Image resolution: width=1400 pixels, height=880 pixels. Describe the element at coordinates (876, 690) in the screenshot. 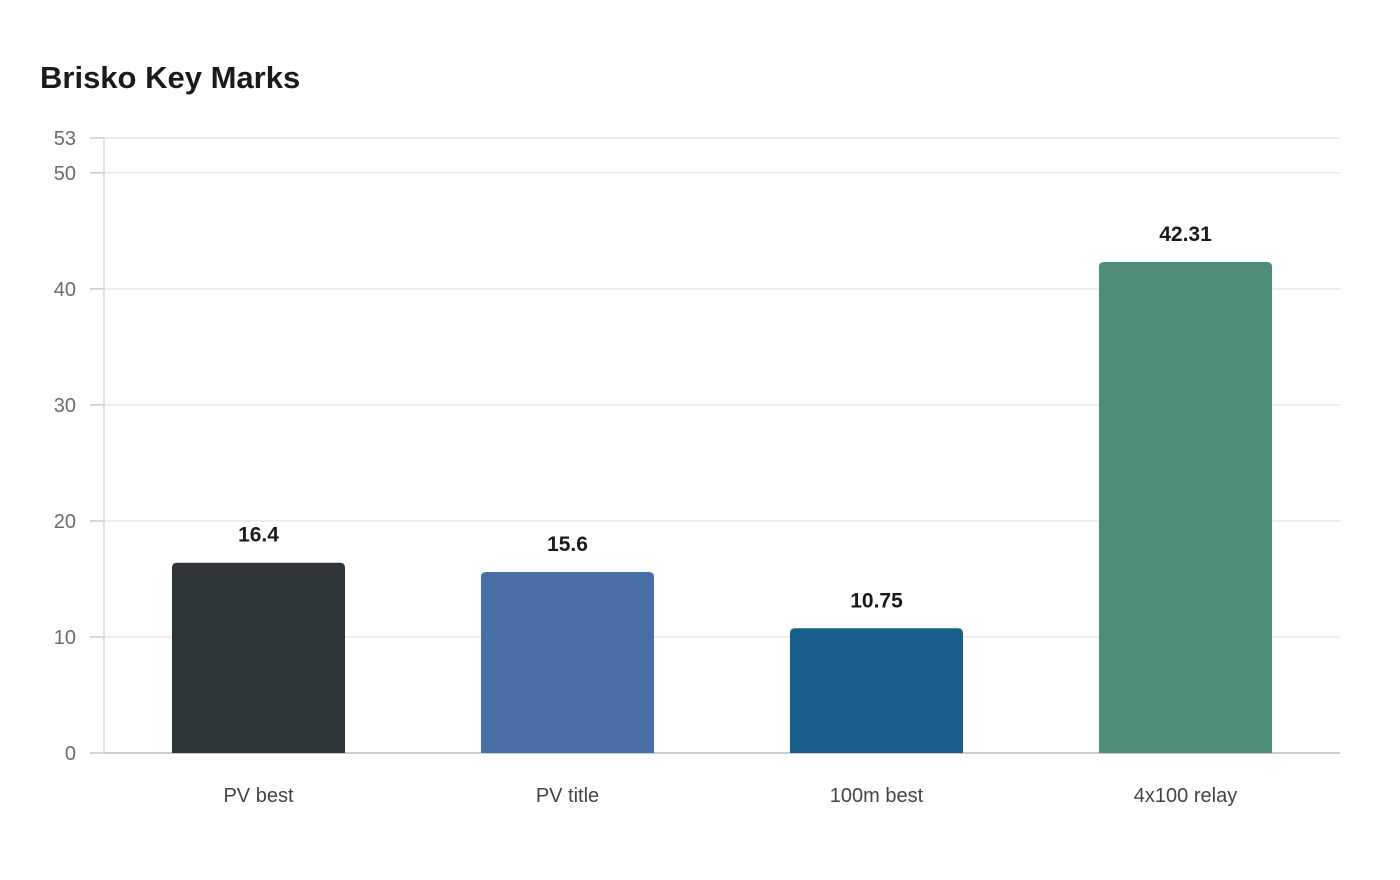

I see `bar-100m-best` at that location.